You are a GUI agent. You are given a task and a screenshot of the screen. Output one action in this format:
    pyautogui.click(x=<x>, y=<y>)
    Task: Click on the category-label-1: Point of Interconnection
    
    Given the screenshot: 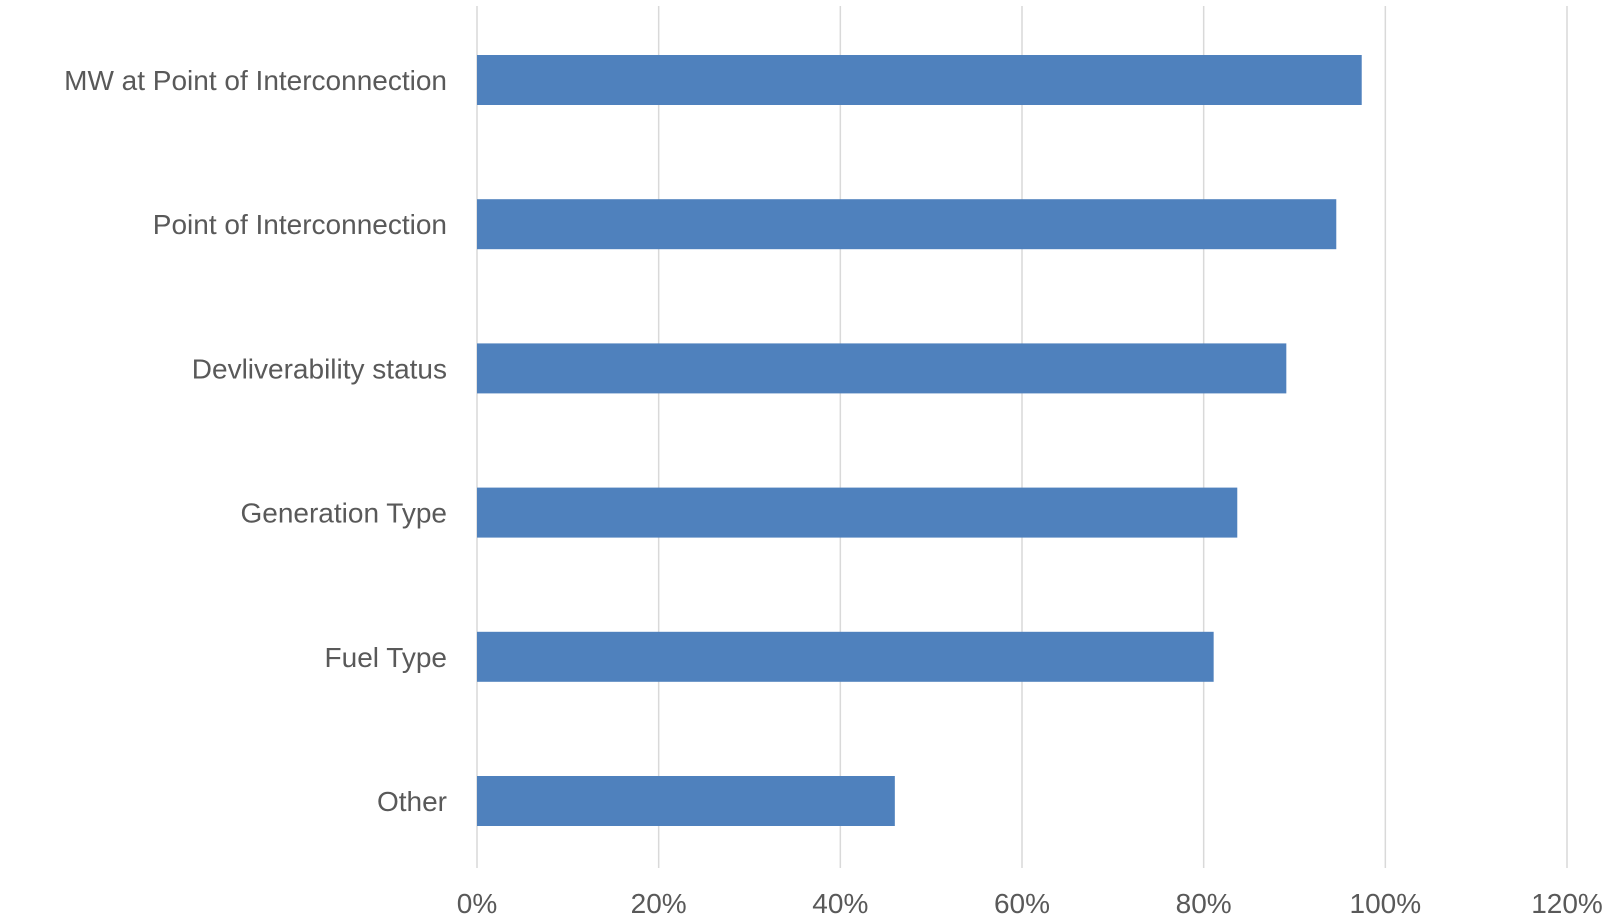 What is the action you would take?
    pyautogui.click(x=300, y=224)
    